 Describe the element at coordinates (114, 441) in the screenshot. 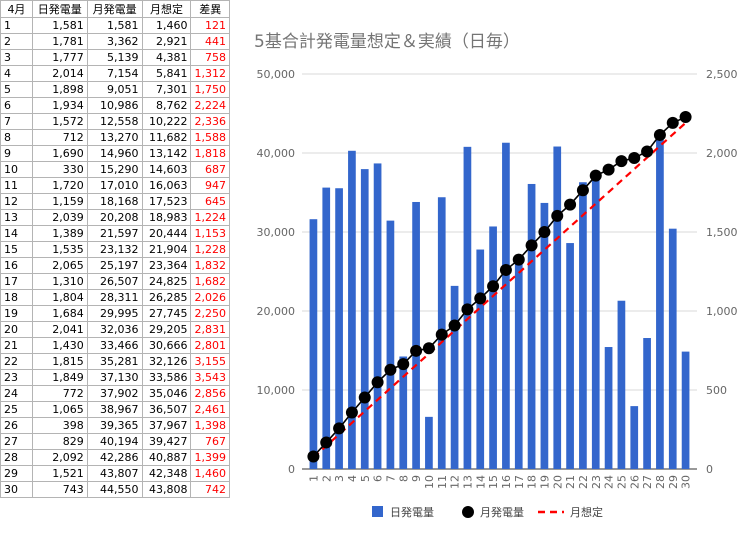

I see `cell-monthly: 40,194` at that location.